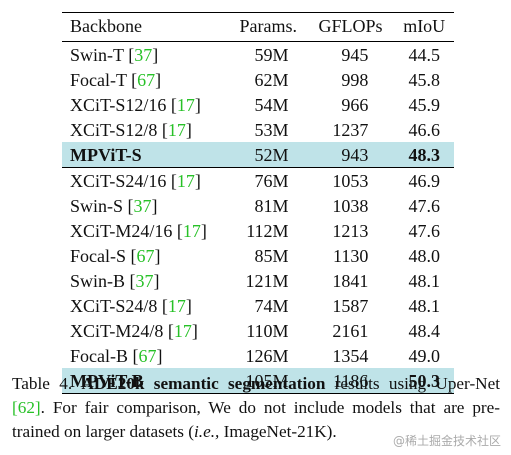 The image size is (511, 455). What do you see at coordinates (271, 305) in the screenshot?
I see `cell-params: 74M` at bounding box center [271, 305].